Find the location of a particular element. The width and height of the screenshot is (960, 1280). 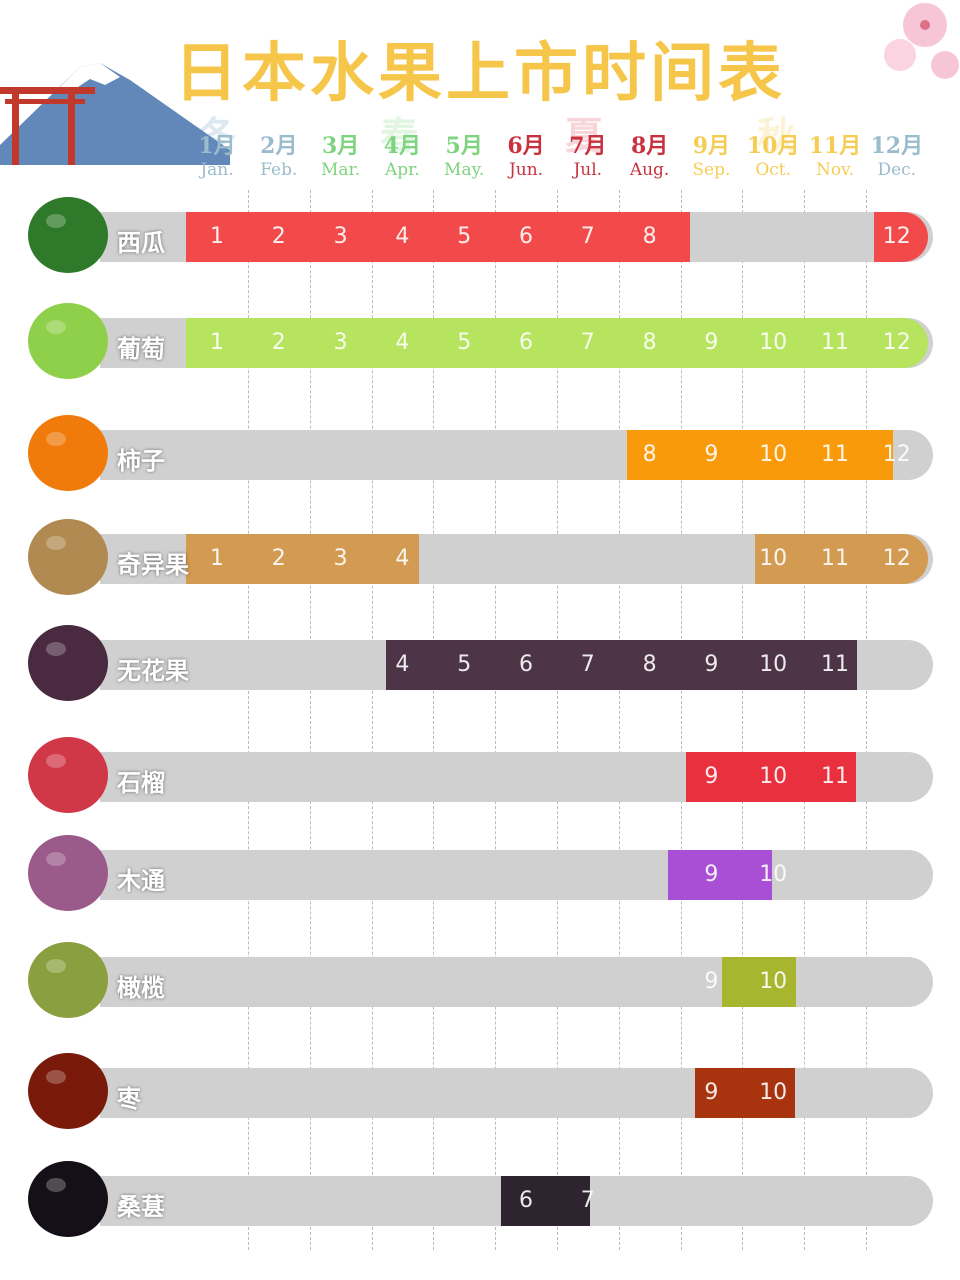

fruit-name: 葡萄 is located at coordinates (141, 348).